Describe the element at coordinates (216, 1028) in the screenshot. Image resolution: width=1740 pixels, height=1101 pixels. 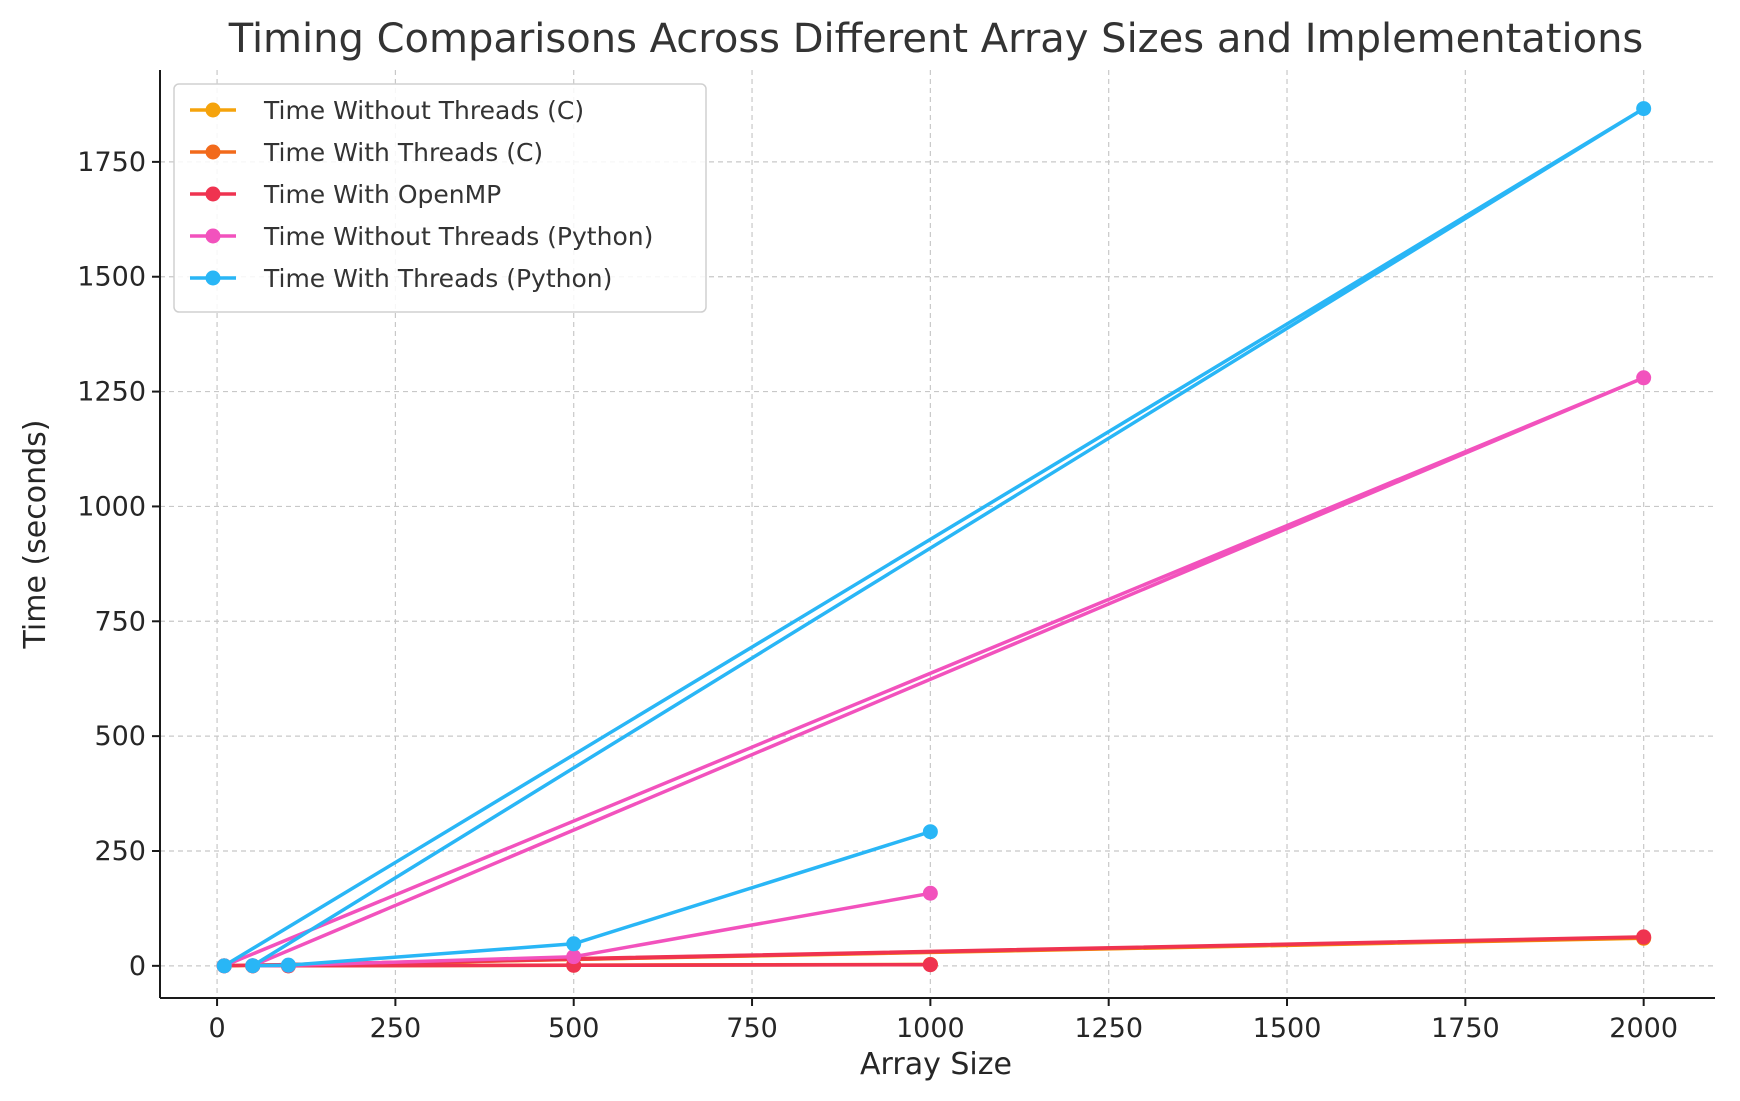
I see `x-tick-label: 0` at that location.